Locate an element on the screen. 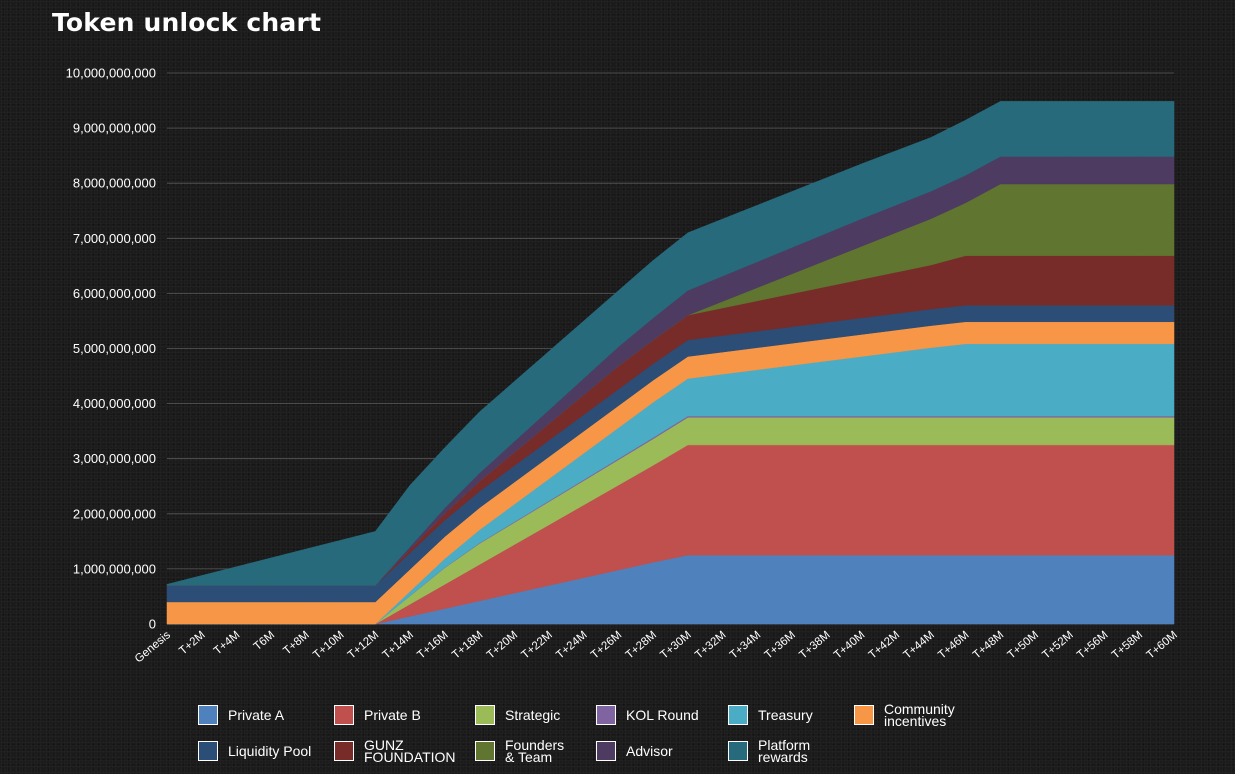 The height and width of the screenshot is (774, 1235). x-tick-label: T+18M is located at coordinates (467, 645).